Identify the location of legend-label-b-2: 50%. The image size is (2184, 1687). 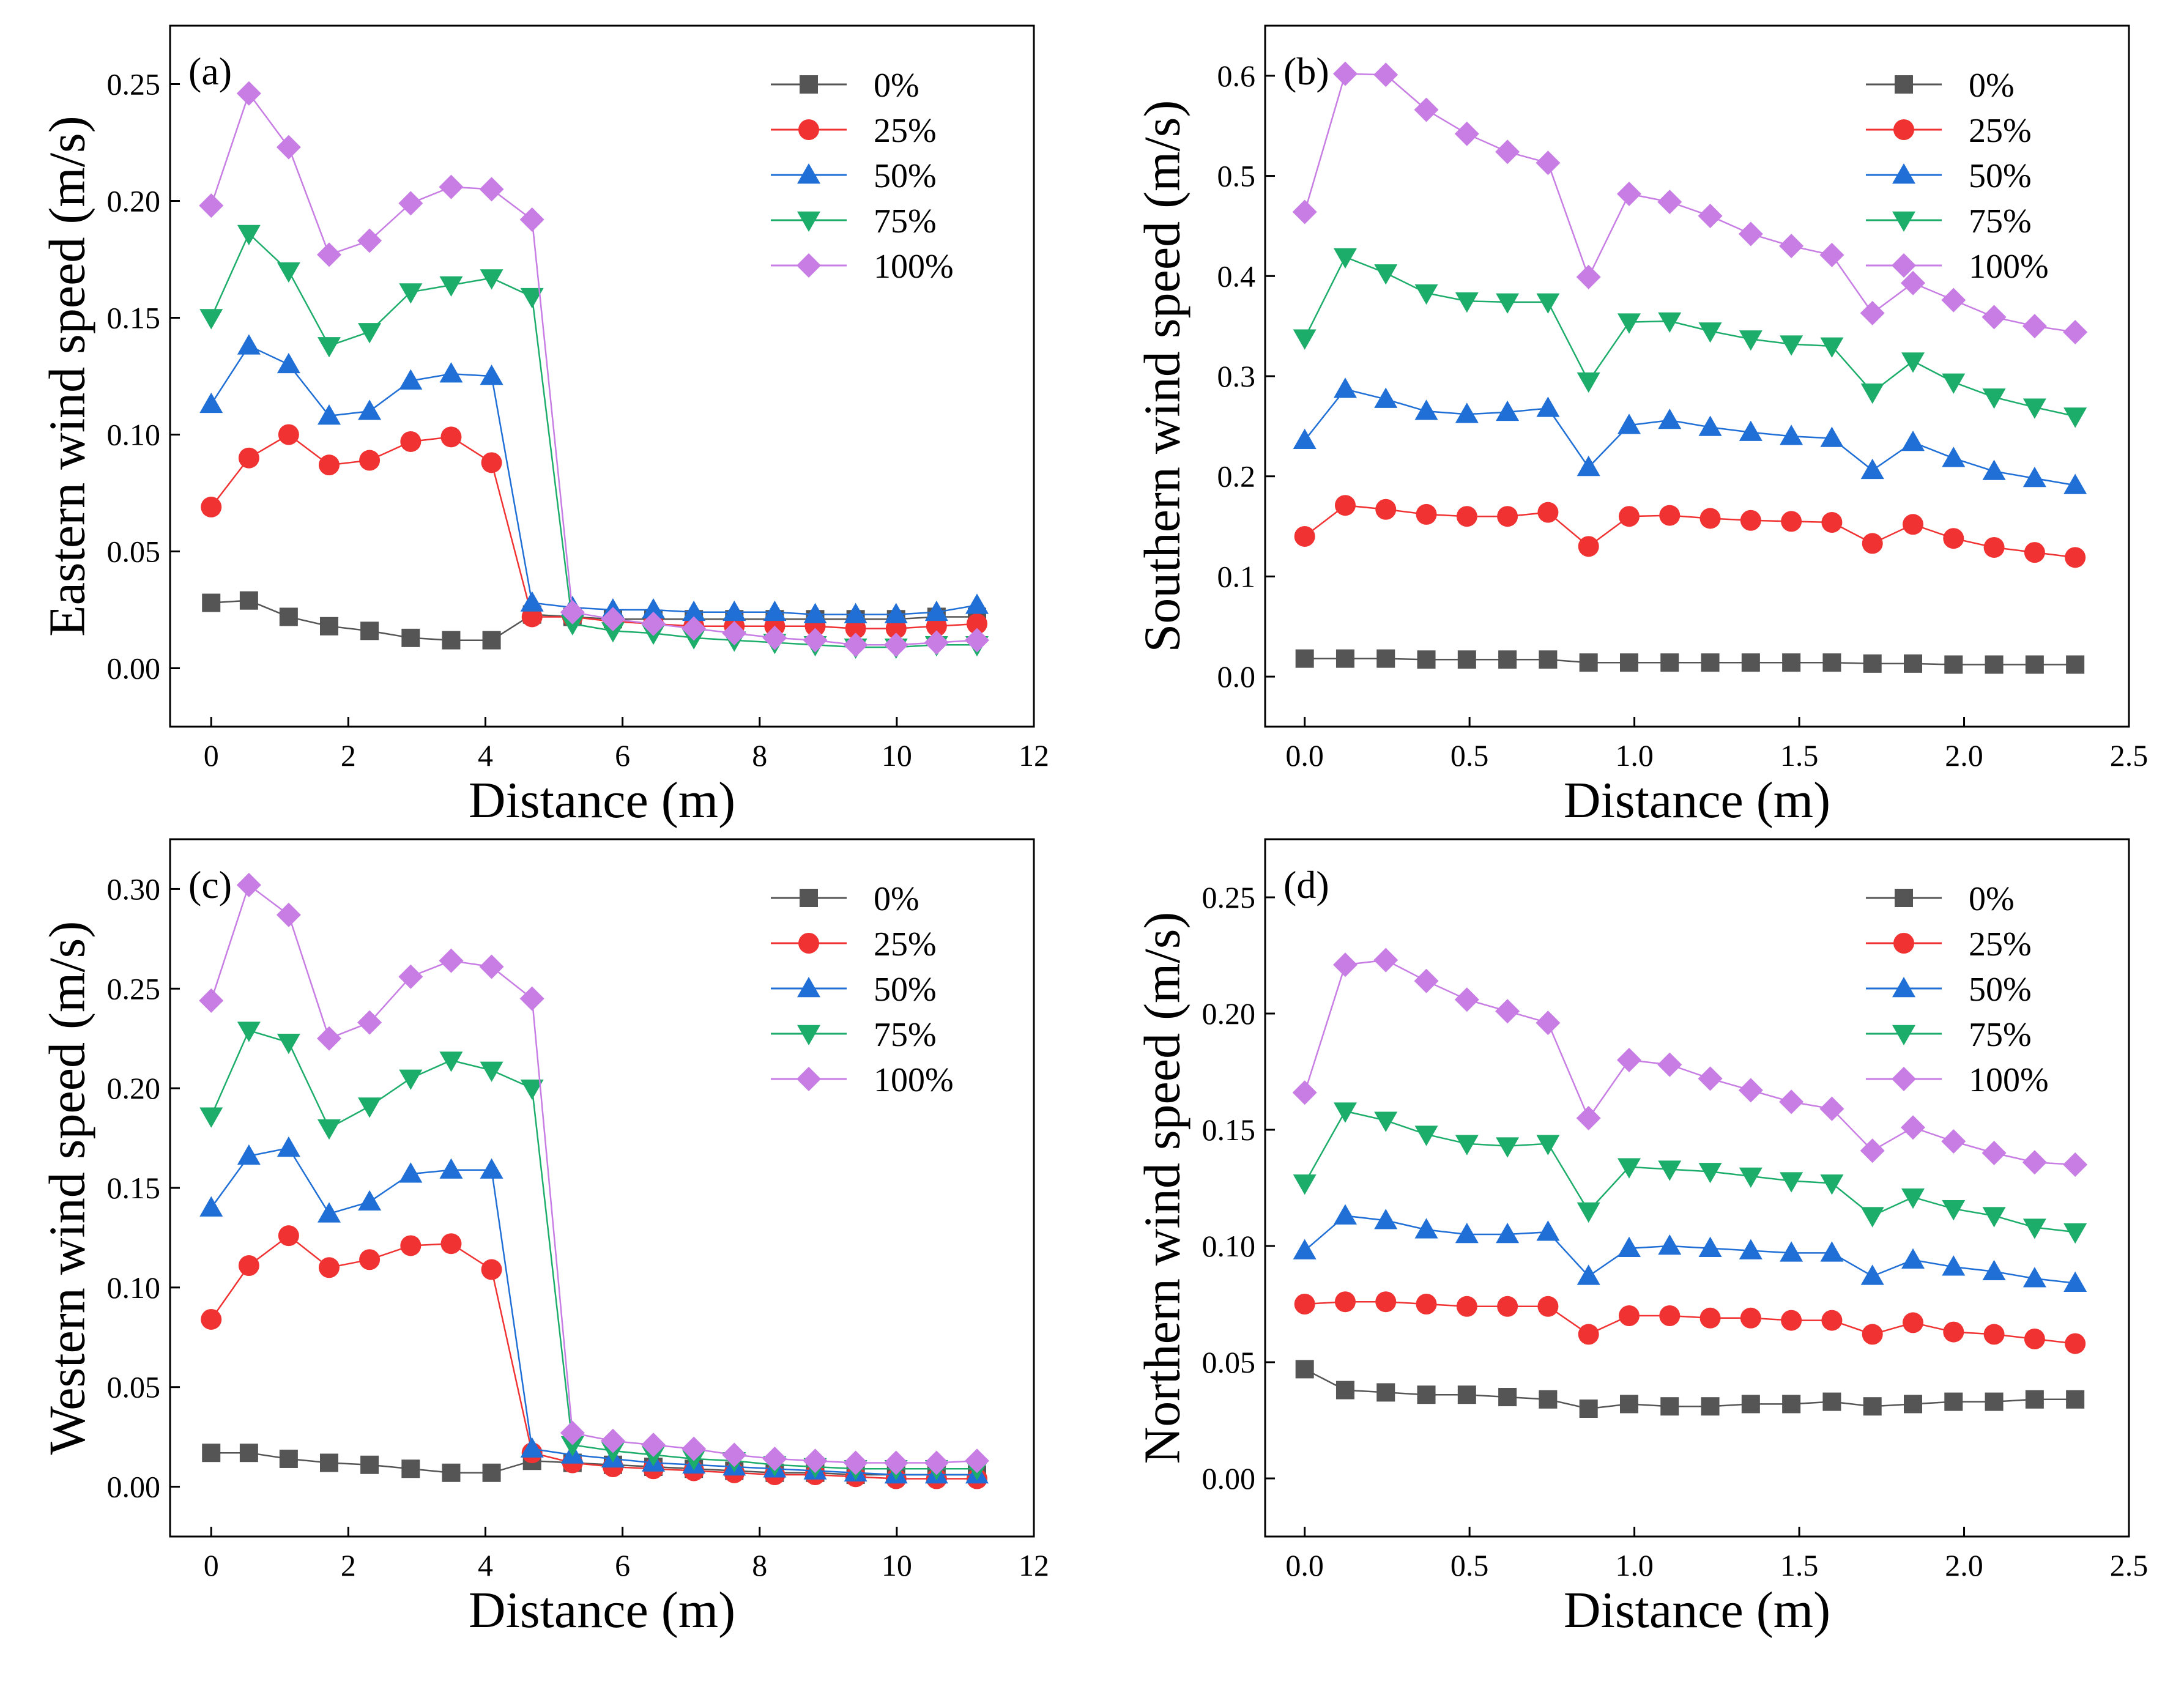
(2000, 176).